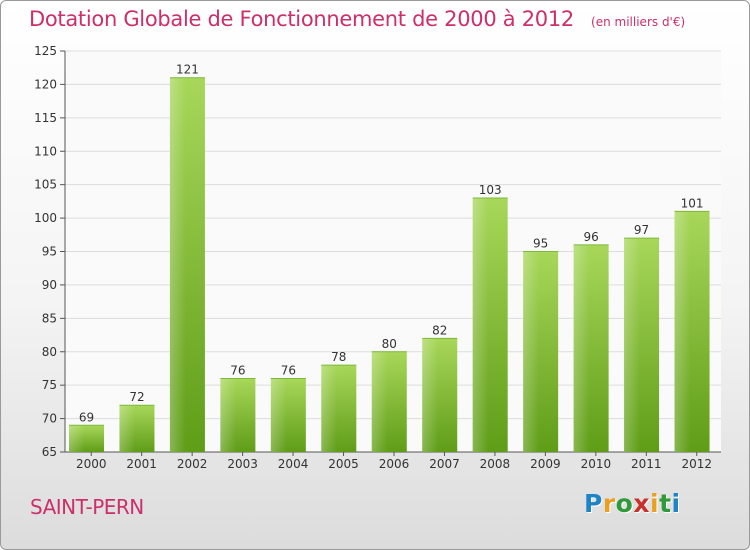 The width and height of the screenshot is (750, 550). What do you see at coordinates (49, 419) in the screenshot?
I see `y-tick-label: 70` at bounding box center [49, 419].